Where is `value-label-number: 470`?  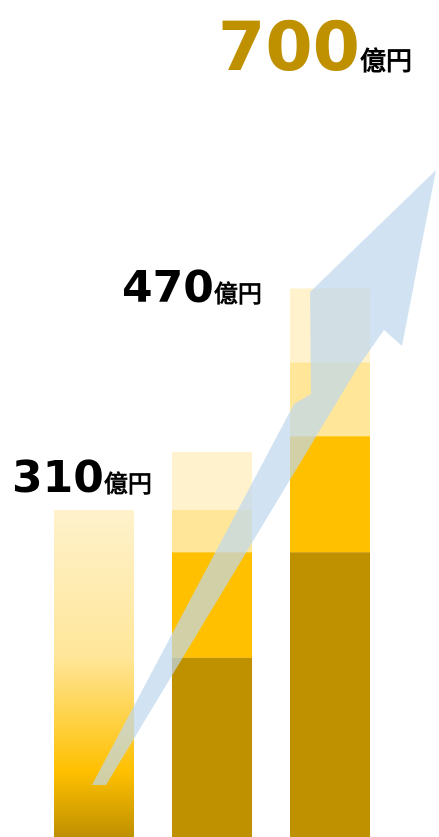 value-label-number: 470 is located at coordinates (168, 287).